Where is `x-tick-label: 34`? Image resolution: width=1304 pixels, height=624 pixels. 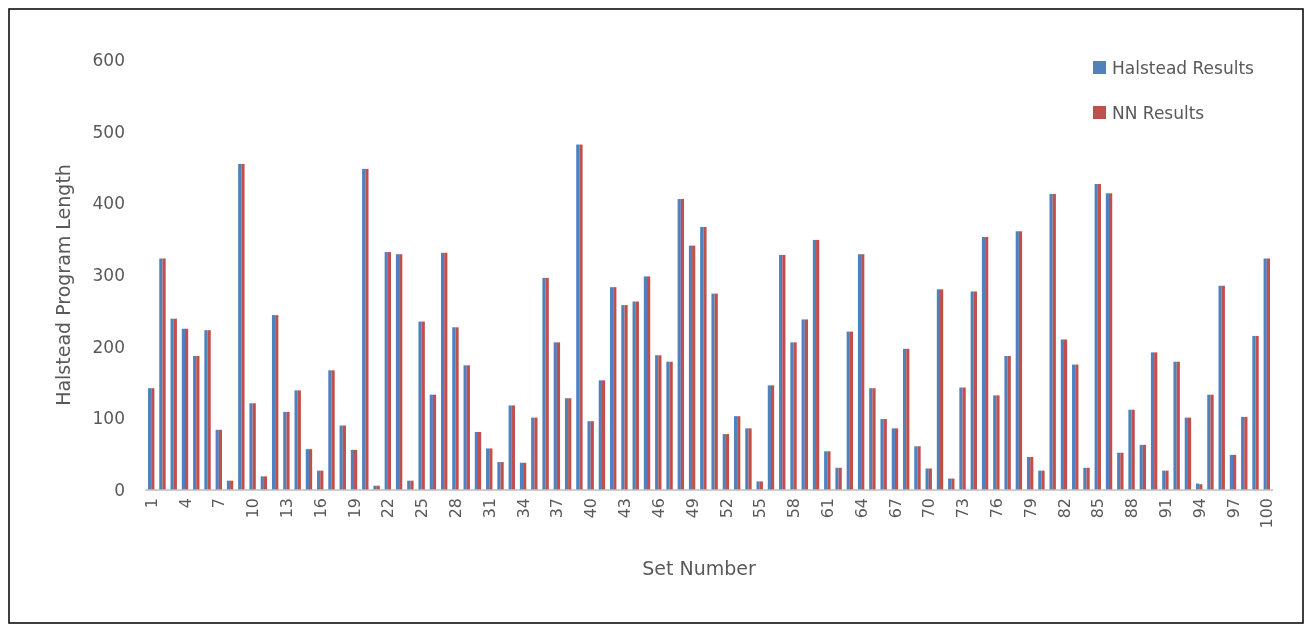
x-tick-label: 34 is located at coordinates (523, 508).